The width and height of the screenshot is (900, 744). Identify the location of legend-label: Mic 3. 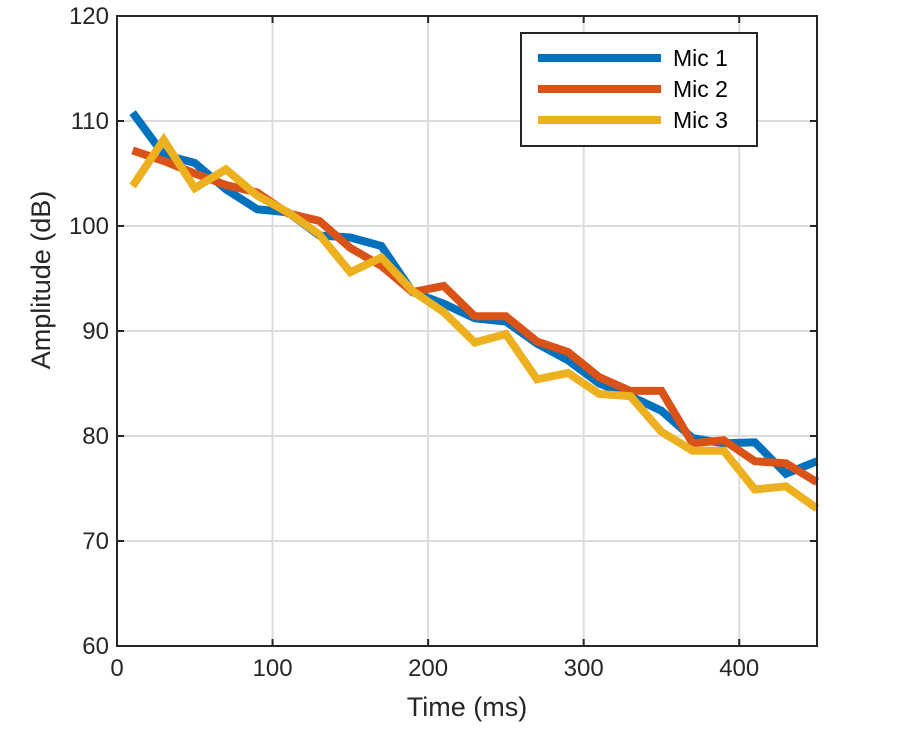
(700, 120).